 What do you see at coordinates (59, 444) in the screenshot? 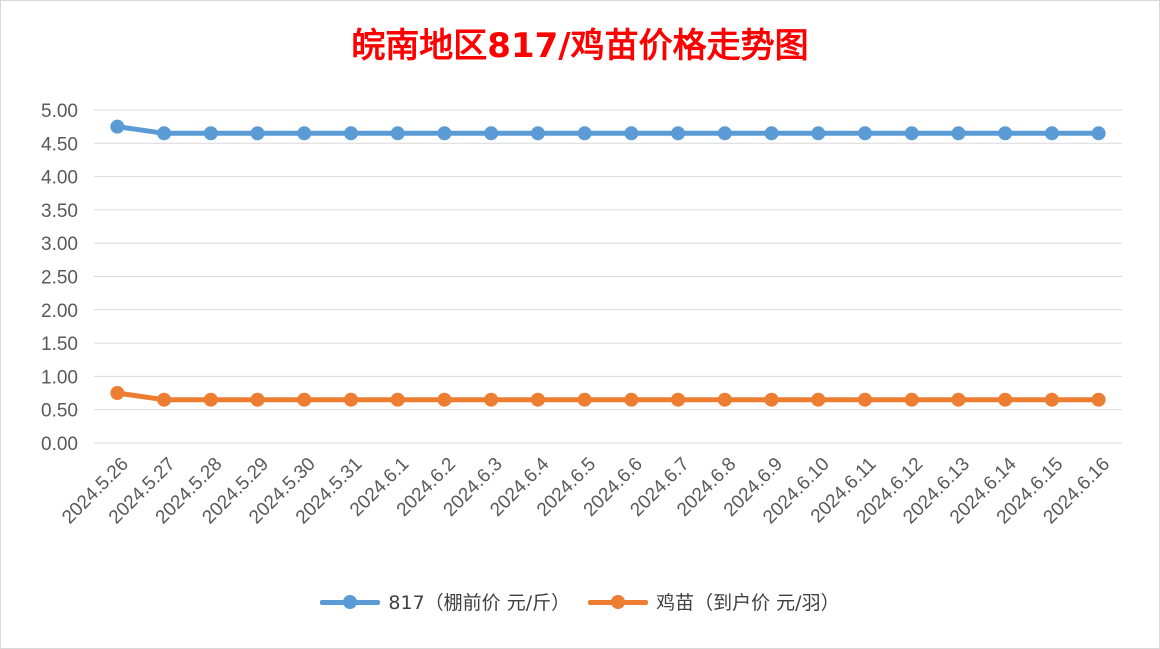
I see `y-tick-label: 0.00` at bounding box center [59, 444].